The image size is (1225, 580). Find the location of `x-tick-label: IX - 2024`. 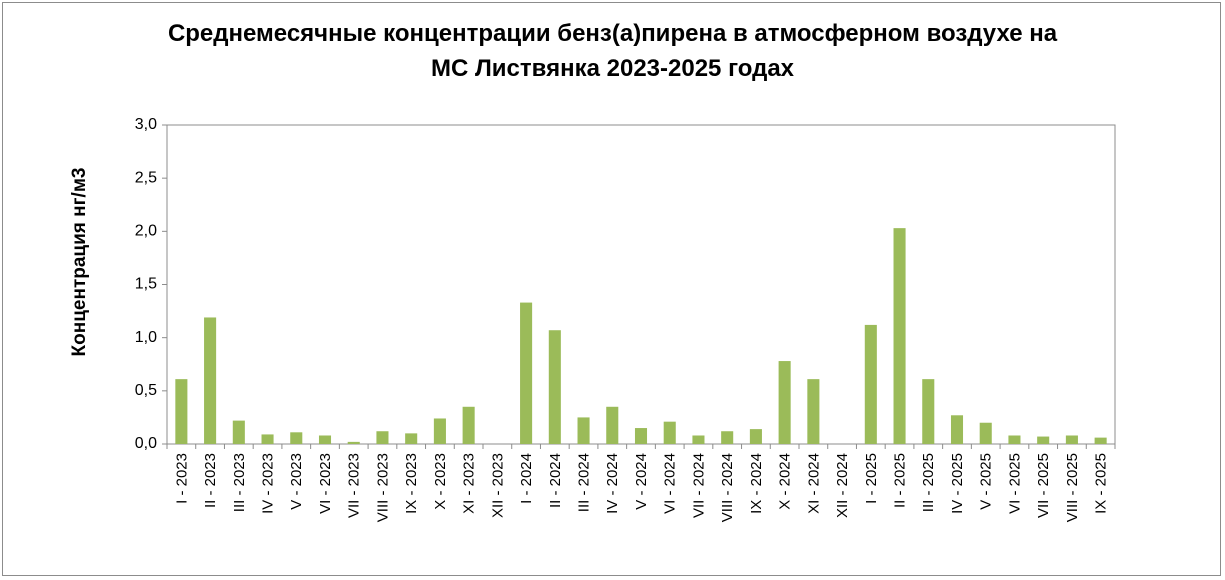

x-tick-label: IX - 2024 is located at coordinates (756, 483).